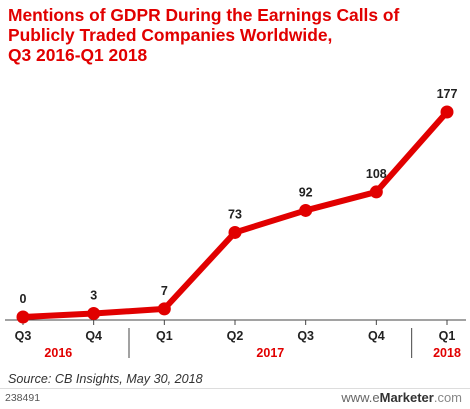 The height and width of the screenshot is (409, 470). What do you see at coordinates (252, 353) in the screenshot?
I see `year-labels: 2016 2017 2018` at bounding box center [252, 353].